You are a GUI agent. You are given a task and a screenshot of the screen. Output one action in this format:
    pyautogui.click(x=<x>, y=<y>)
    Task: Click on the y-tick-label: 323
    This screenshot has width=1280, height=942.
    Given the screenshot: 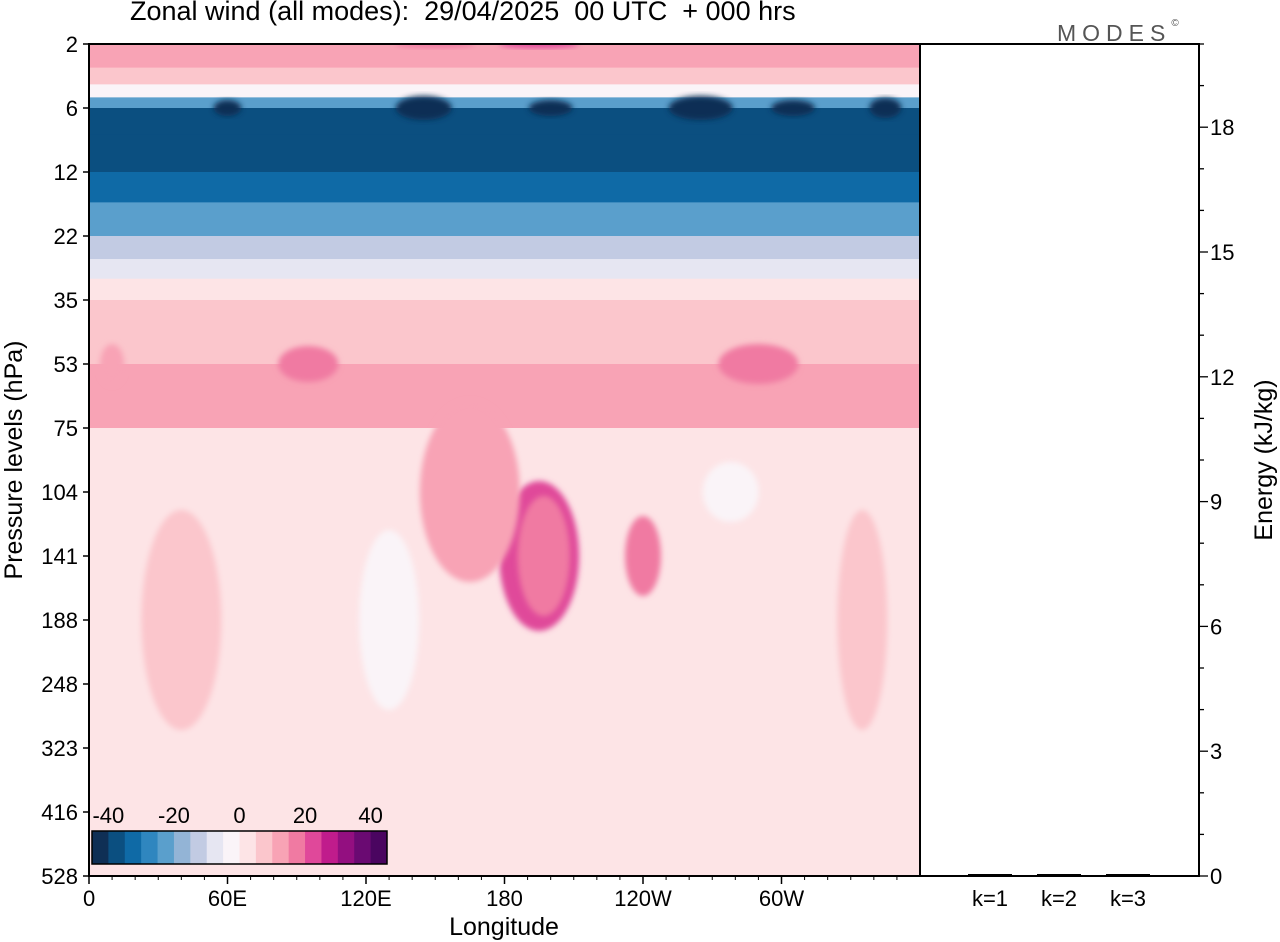 What is the action you would take?
    pyautogui.click(x=59, y=748)
    